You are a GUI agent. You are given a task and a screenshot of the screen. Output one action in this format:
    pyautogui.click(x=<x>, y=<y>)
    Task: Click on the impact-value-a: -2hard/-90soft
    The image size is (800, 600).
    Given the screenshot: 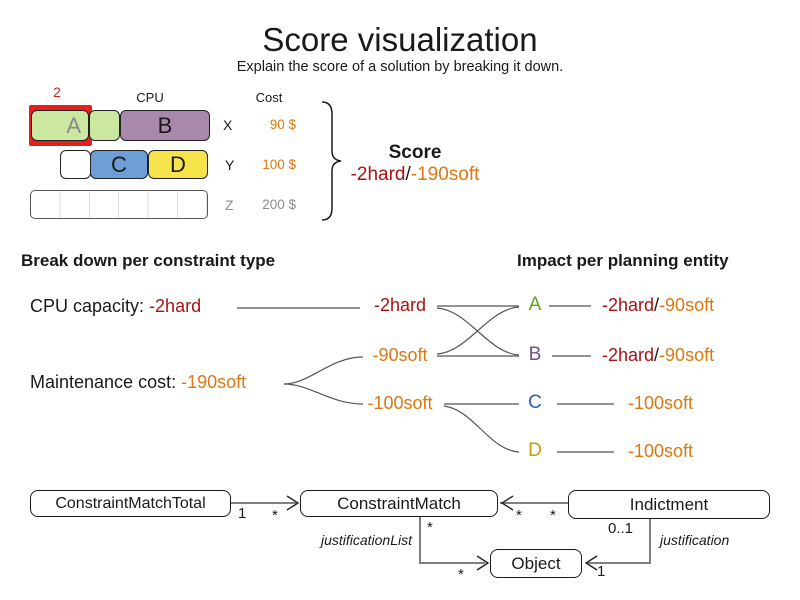 What is the action you would take?
    pyautogui.click(x=658, y=305)
    